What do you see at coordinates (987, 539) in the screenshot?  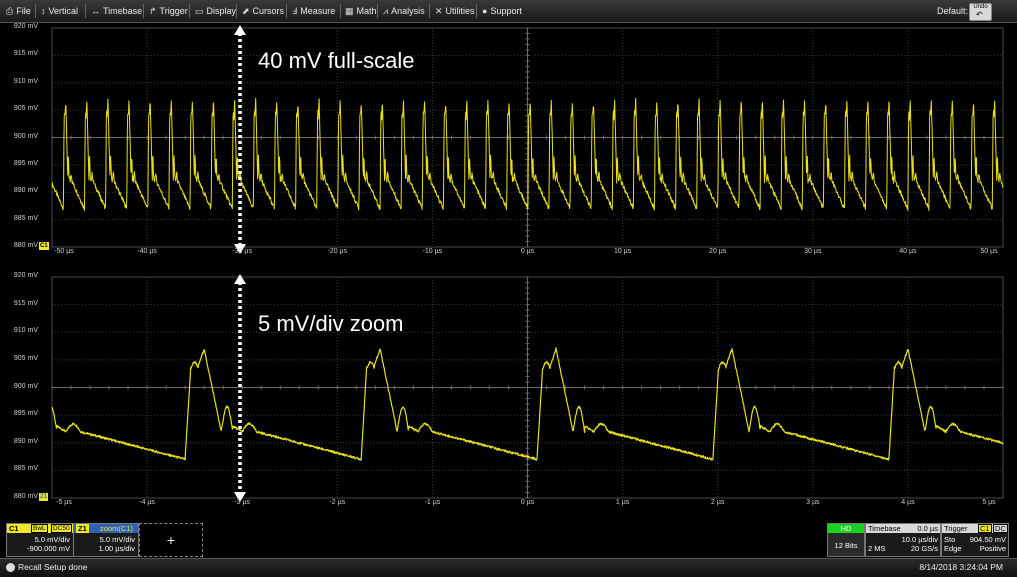 I see `trigger-level: 904.50 mV` at bounding box center [987, 539].